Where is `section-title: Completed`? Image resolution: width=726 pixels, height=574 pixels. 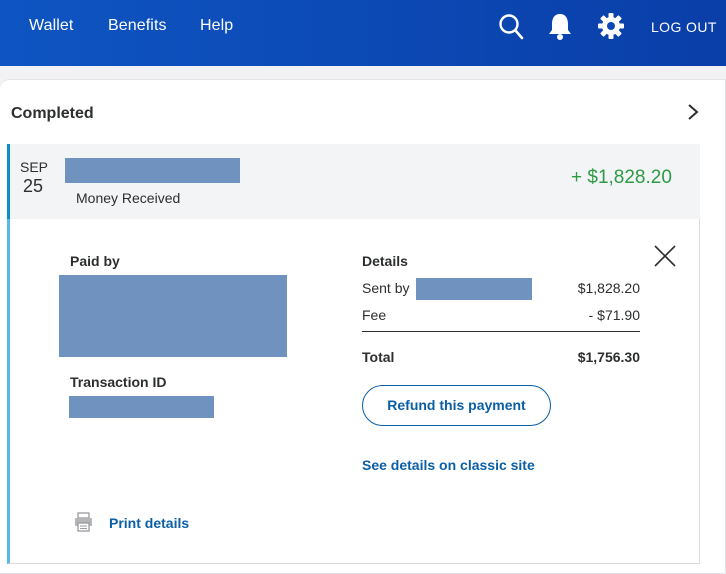 section-title: Completed is located at coordinates (52, 113).